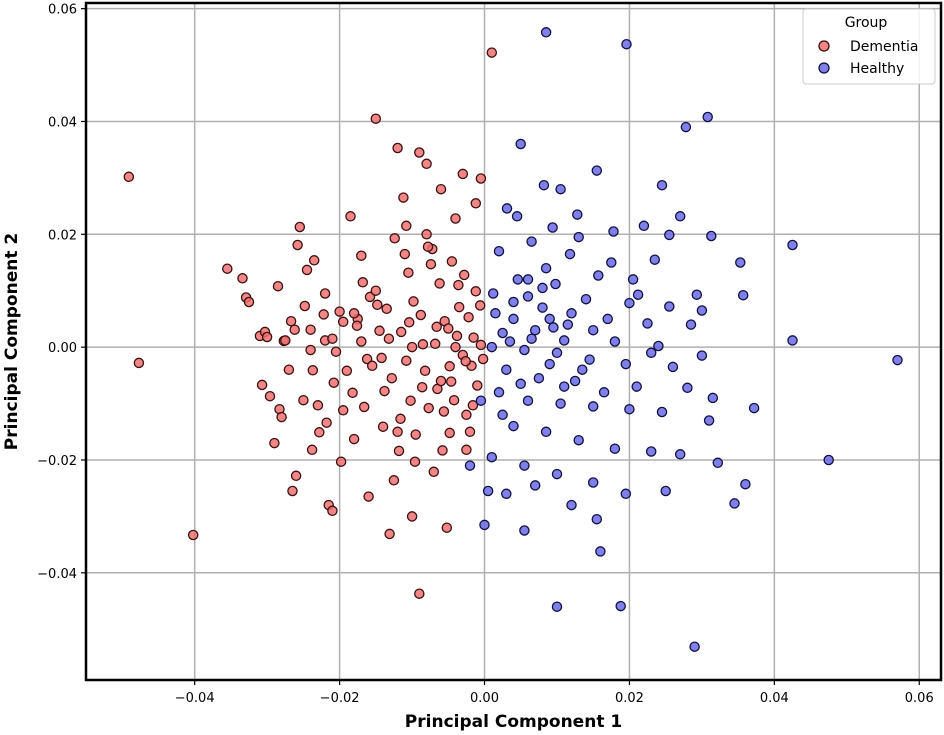 The width and height of the screenshot is (944, 735). I want to click on x-tick-label: 0.06, so click(919, 698).